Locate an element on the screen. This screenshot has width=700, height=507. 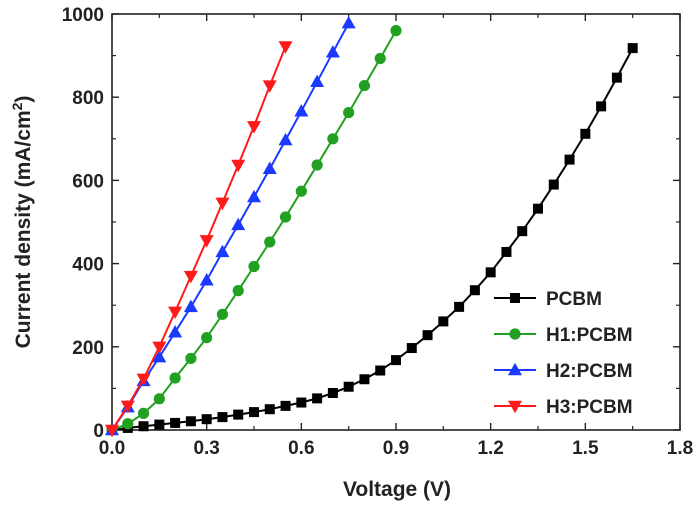
legend-entry: PCBM is located at coordinates (548, 299).